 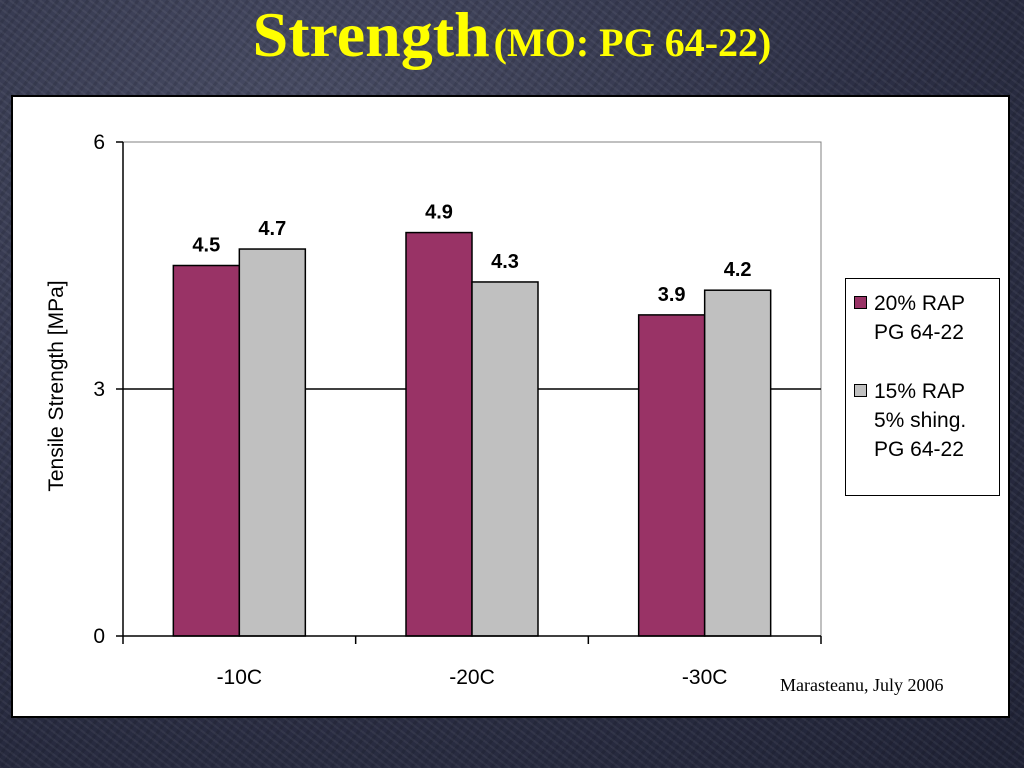 I want to click on legend-label-series-1: 20% RAP PG 64-22, so click(x=920, y=318).